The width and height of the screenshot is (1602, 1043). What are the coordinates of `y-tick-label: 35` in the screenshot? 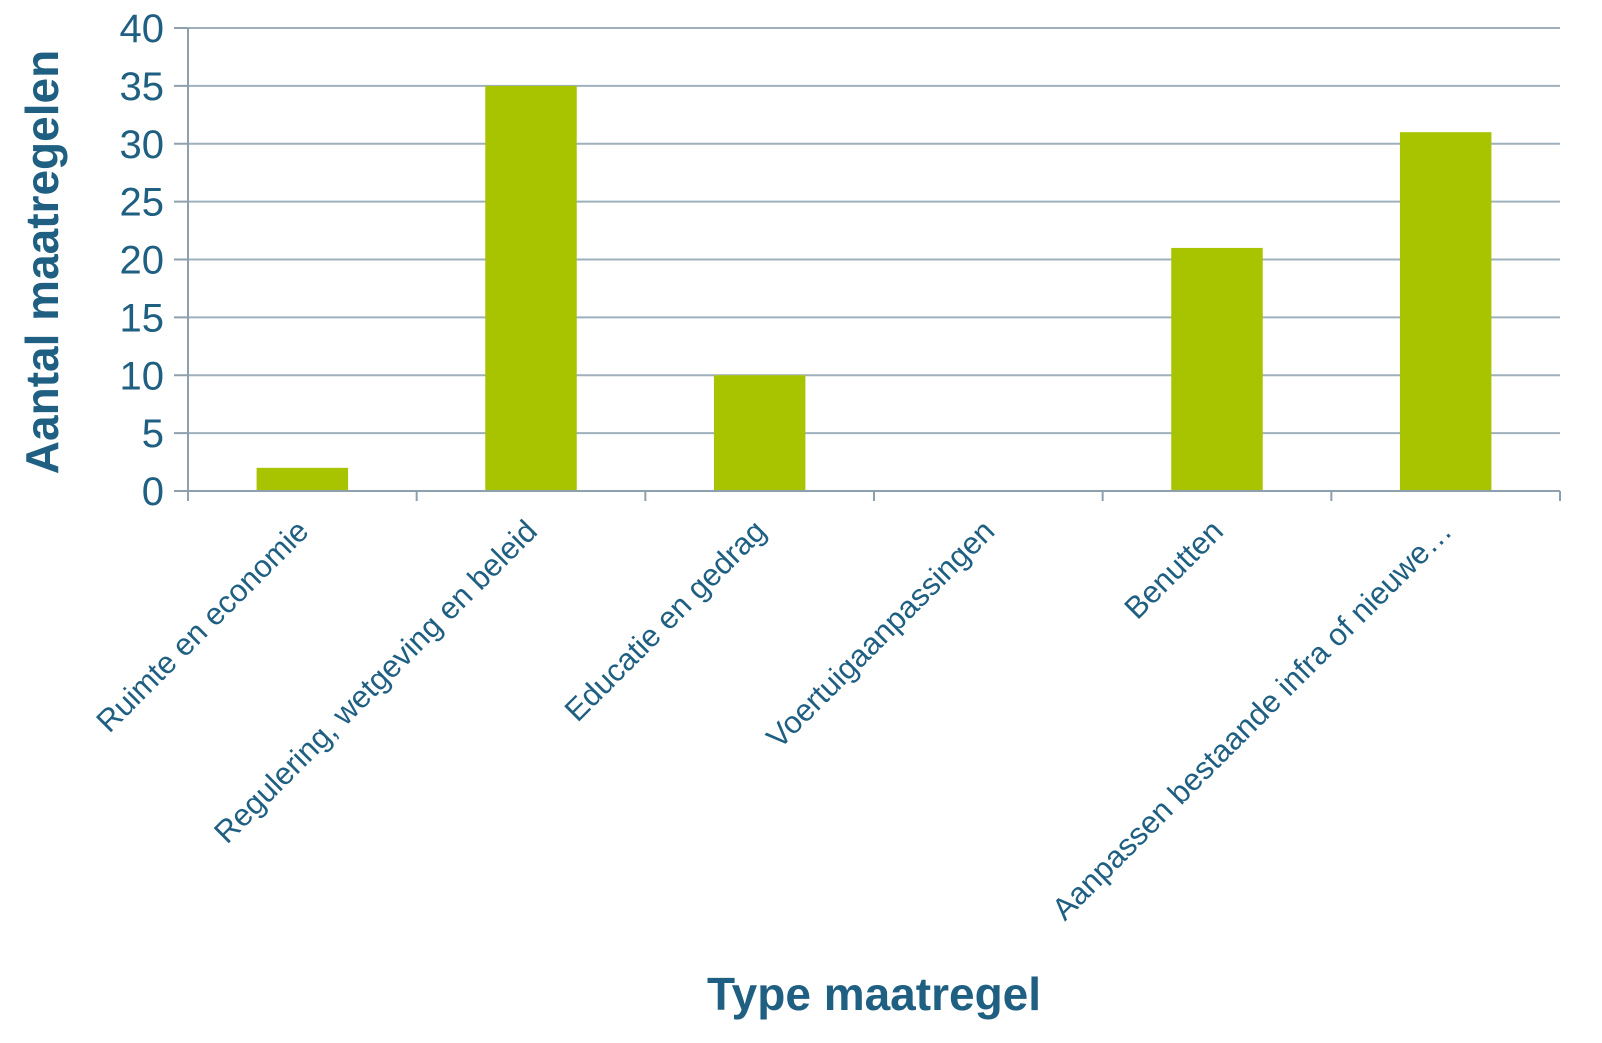 It's located at (142, 87).